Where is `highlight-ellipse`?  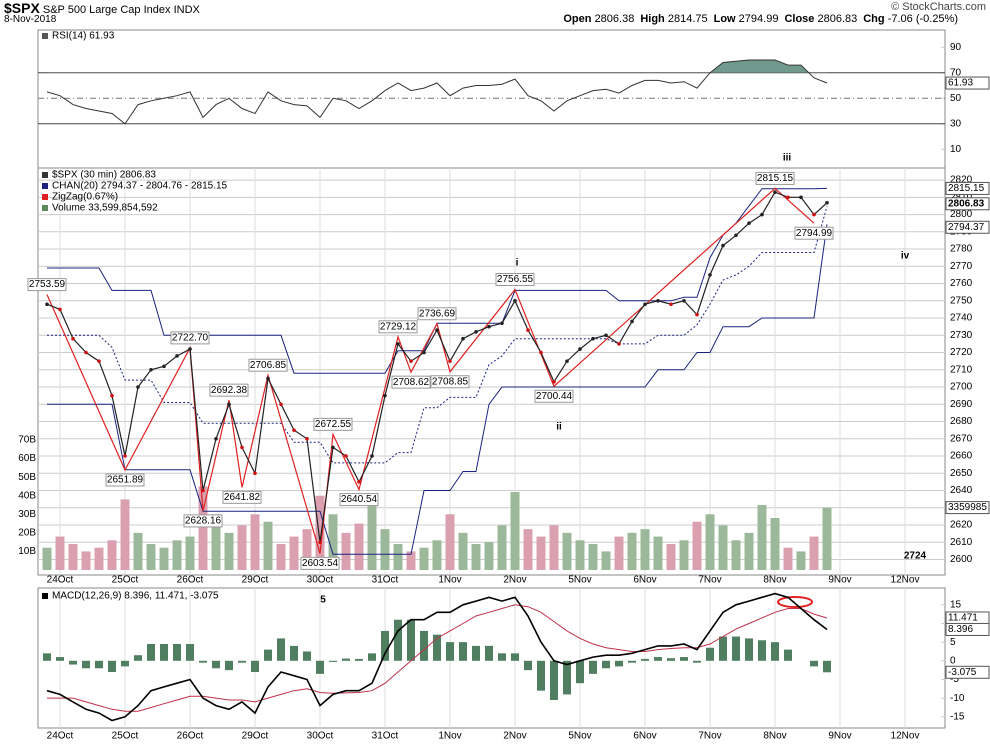 highlight-ellipse is located at coordinates (795, 602).